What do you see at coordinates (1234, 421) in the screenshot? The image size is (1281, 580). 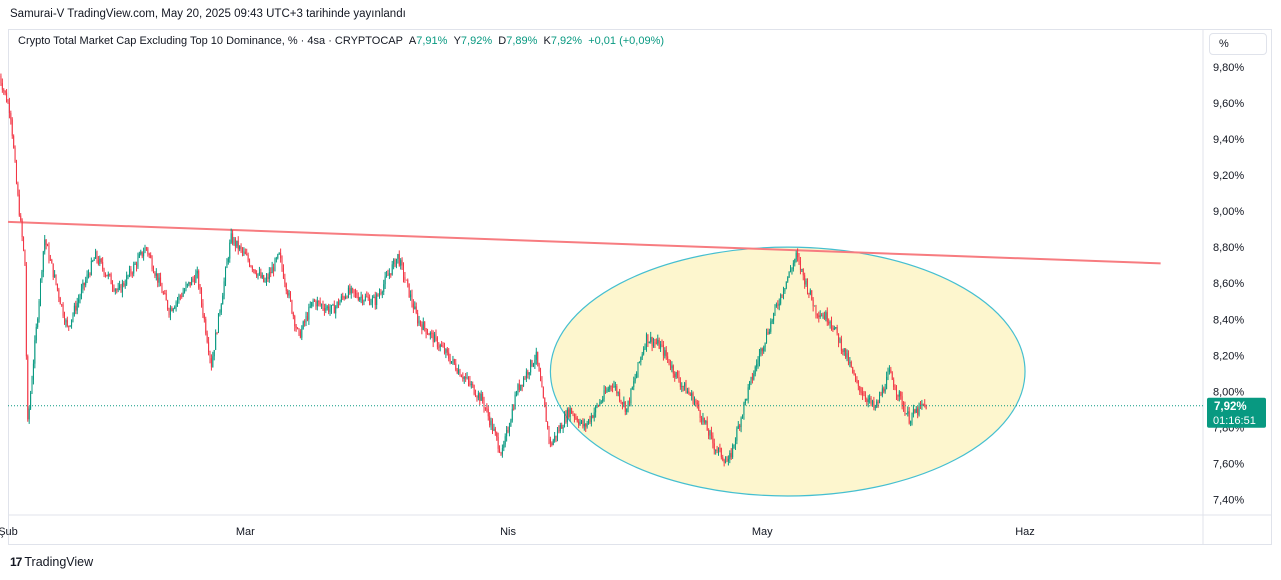 I see `price-tag-countdown: 01:16:51` at bounding box center [1234, 421].